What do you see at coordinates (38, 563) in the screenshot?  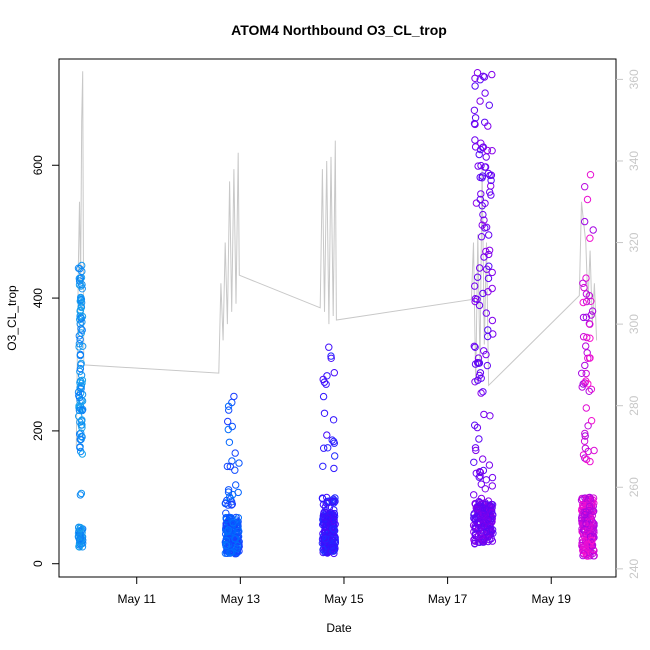 I see `y-tick-label: 0` at bounding box center [38, 563].